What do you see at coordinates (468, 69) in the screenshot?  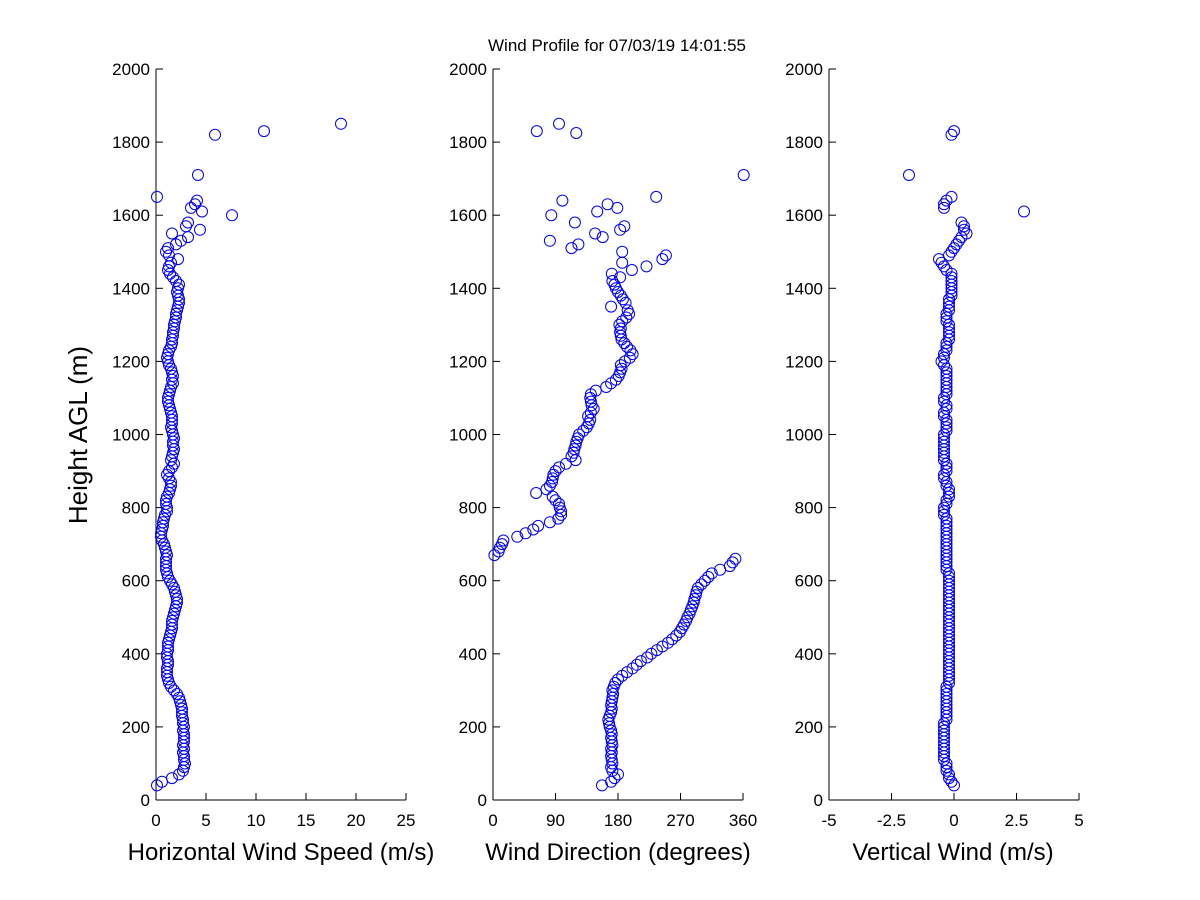 I see `direction-y-tick-label: 2000` at bounding box center [468, 69].